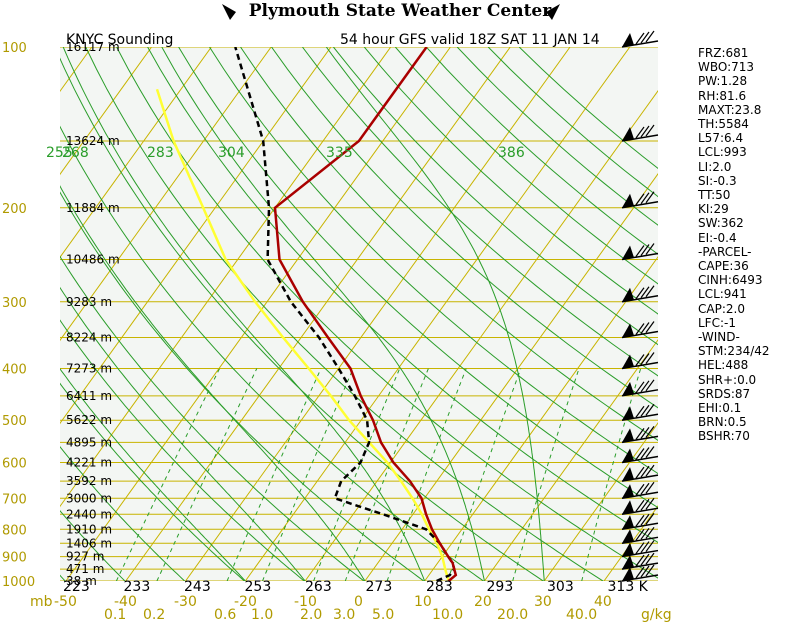 The width and height of the screenshot is (800, 623). I want to click on valid-time-label: 54 hour GFS valid 18Z SAT 11 JAN 14, so click(470, 40).